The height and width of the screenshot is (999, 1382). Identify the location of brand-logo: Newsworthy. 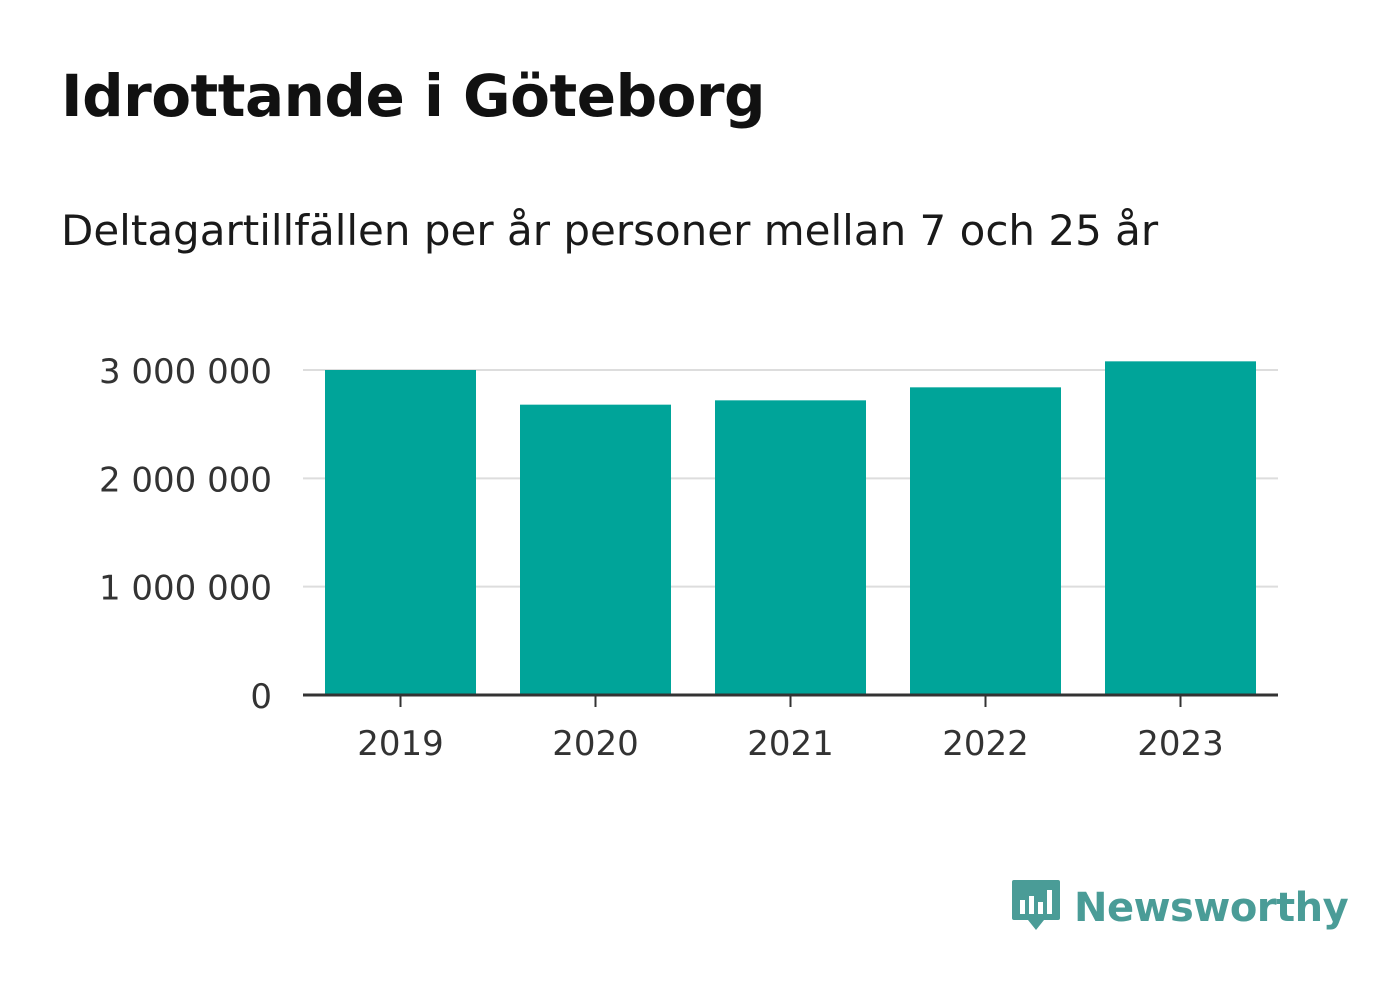
(1179, 908).